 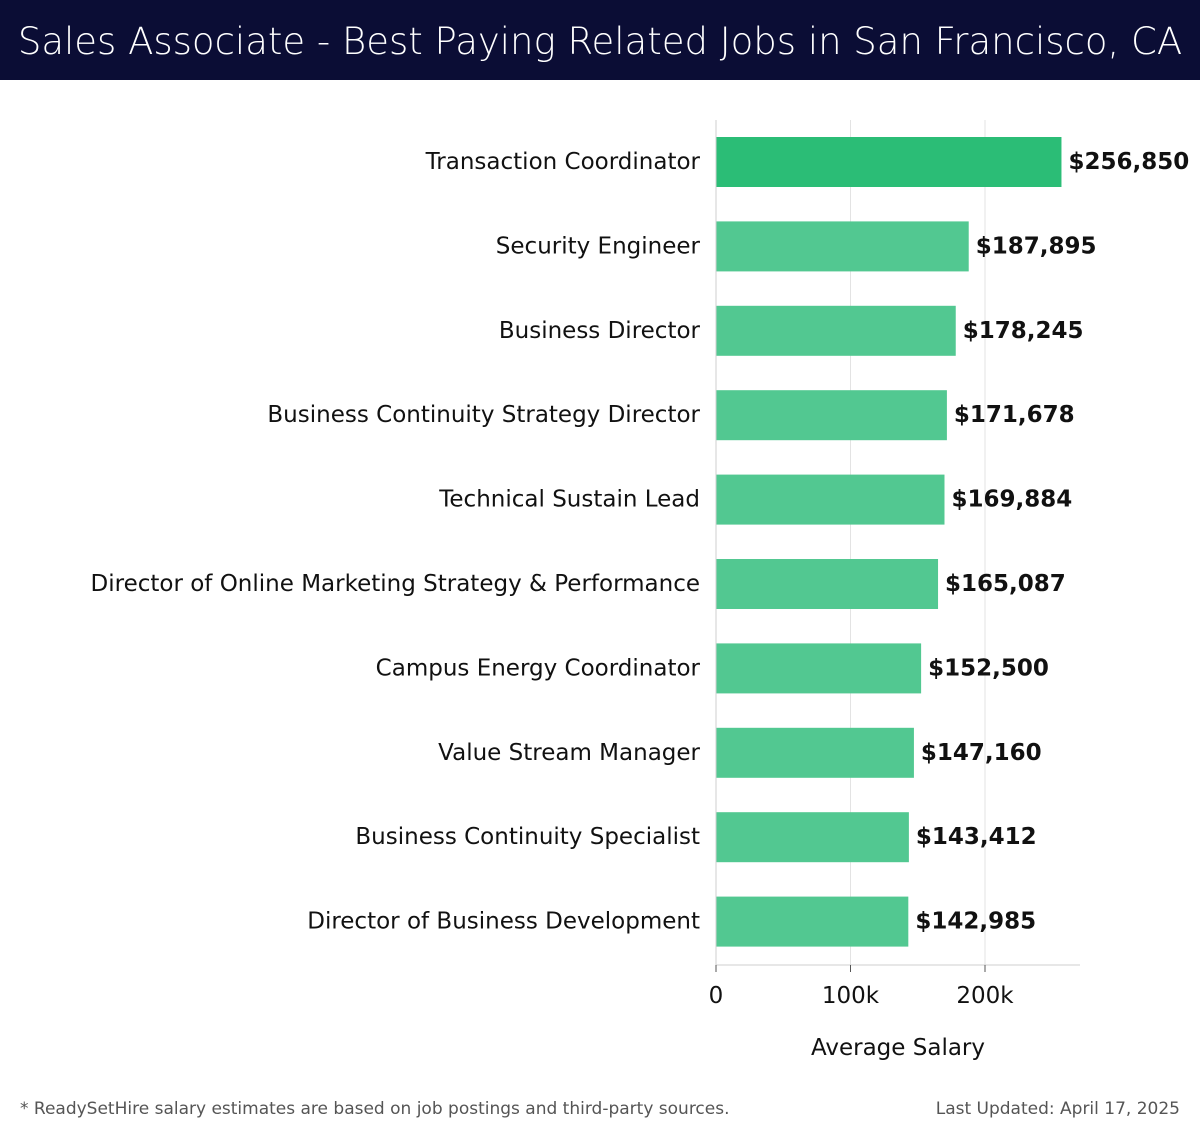 What do you see at coordinates (1014, 415) in the screenshot?
I see `value-label: $171,678` at bounding box center [1014, 415].